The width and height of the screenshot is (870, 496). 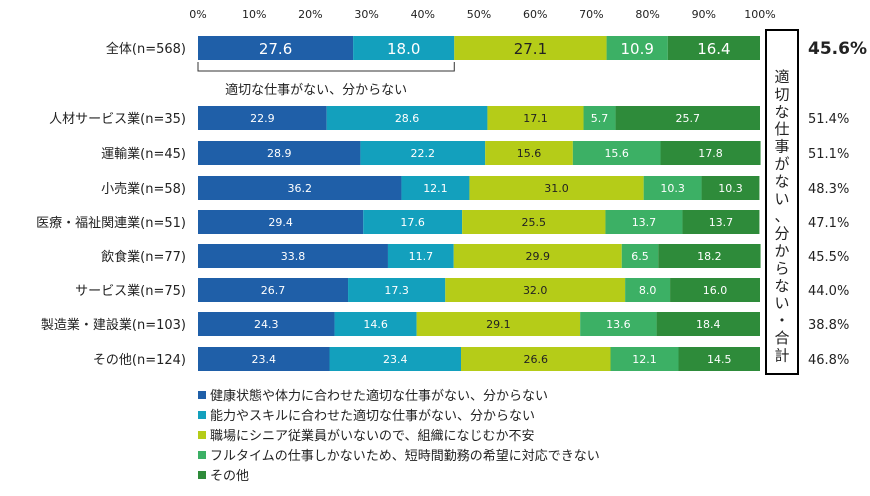 I want to click on bar-value-label: 26.7, so click(x=273, y=290).